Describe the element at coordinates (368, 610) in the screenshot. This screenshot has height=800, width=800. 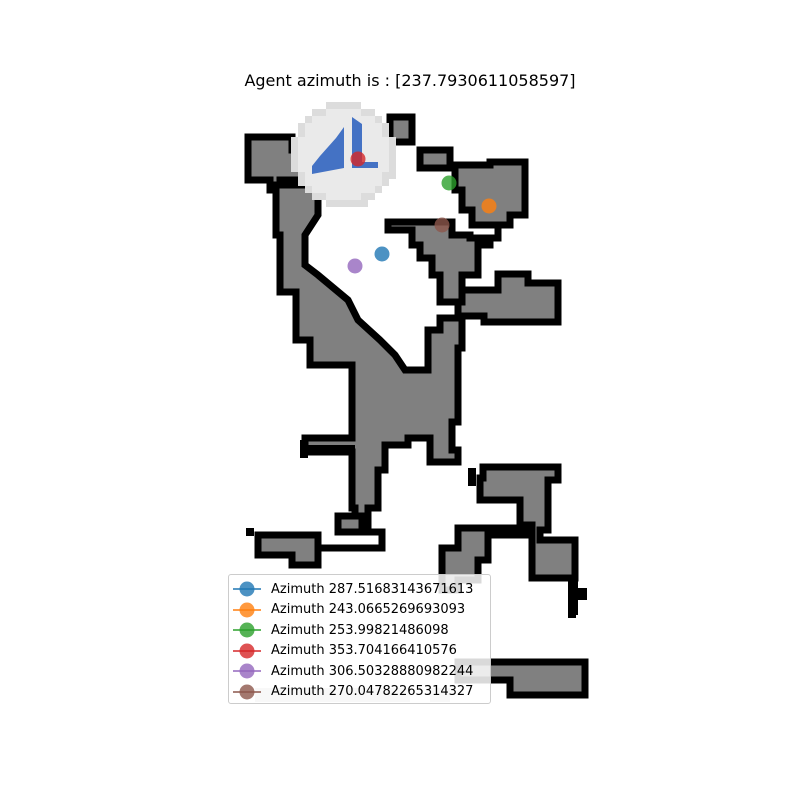
I see `legend-label: Azimuth 243.0665269693093` at that location.